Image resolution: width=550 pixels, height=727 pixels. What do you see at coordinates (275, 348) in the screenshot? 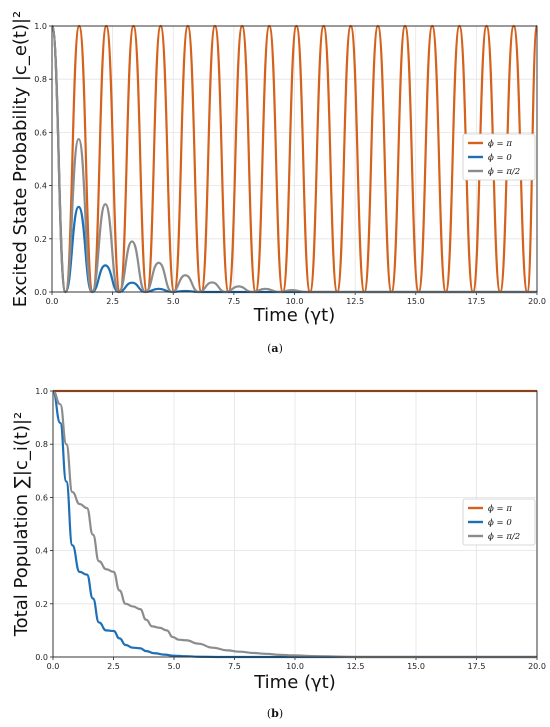
I see `panel-caption: (a)` at bounding box center [275, 348].